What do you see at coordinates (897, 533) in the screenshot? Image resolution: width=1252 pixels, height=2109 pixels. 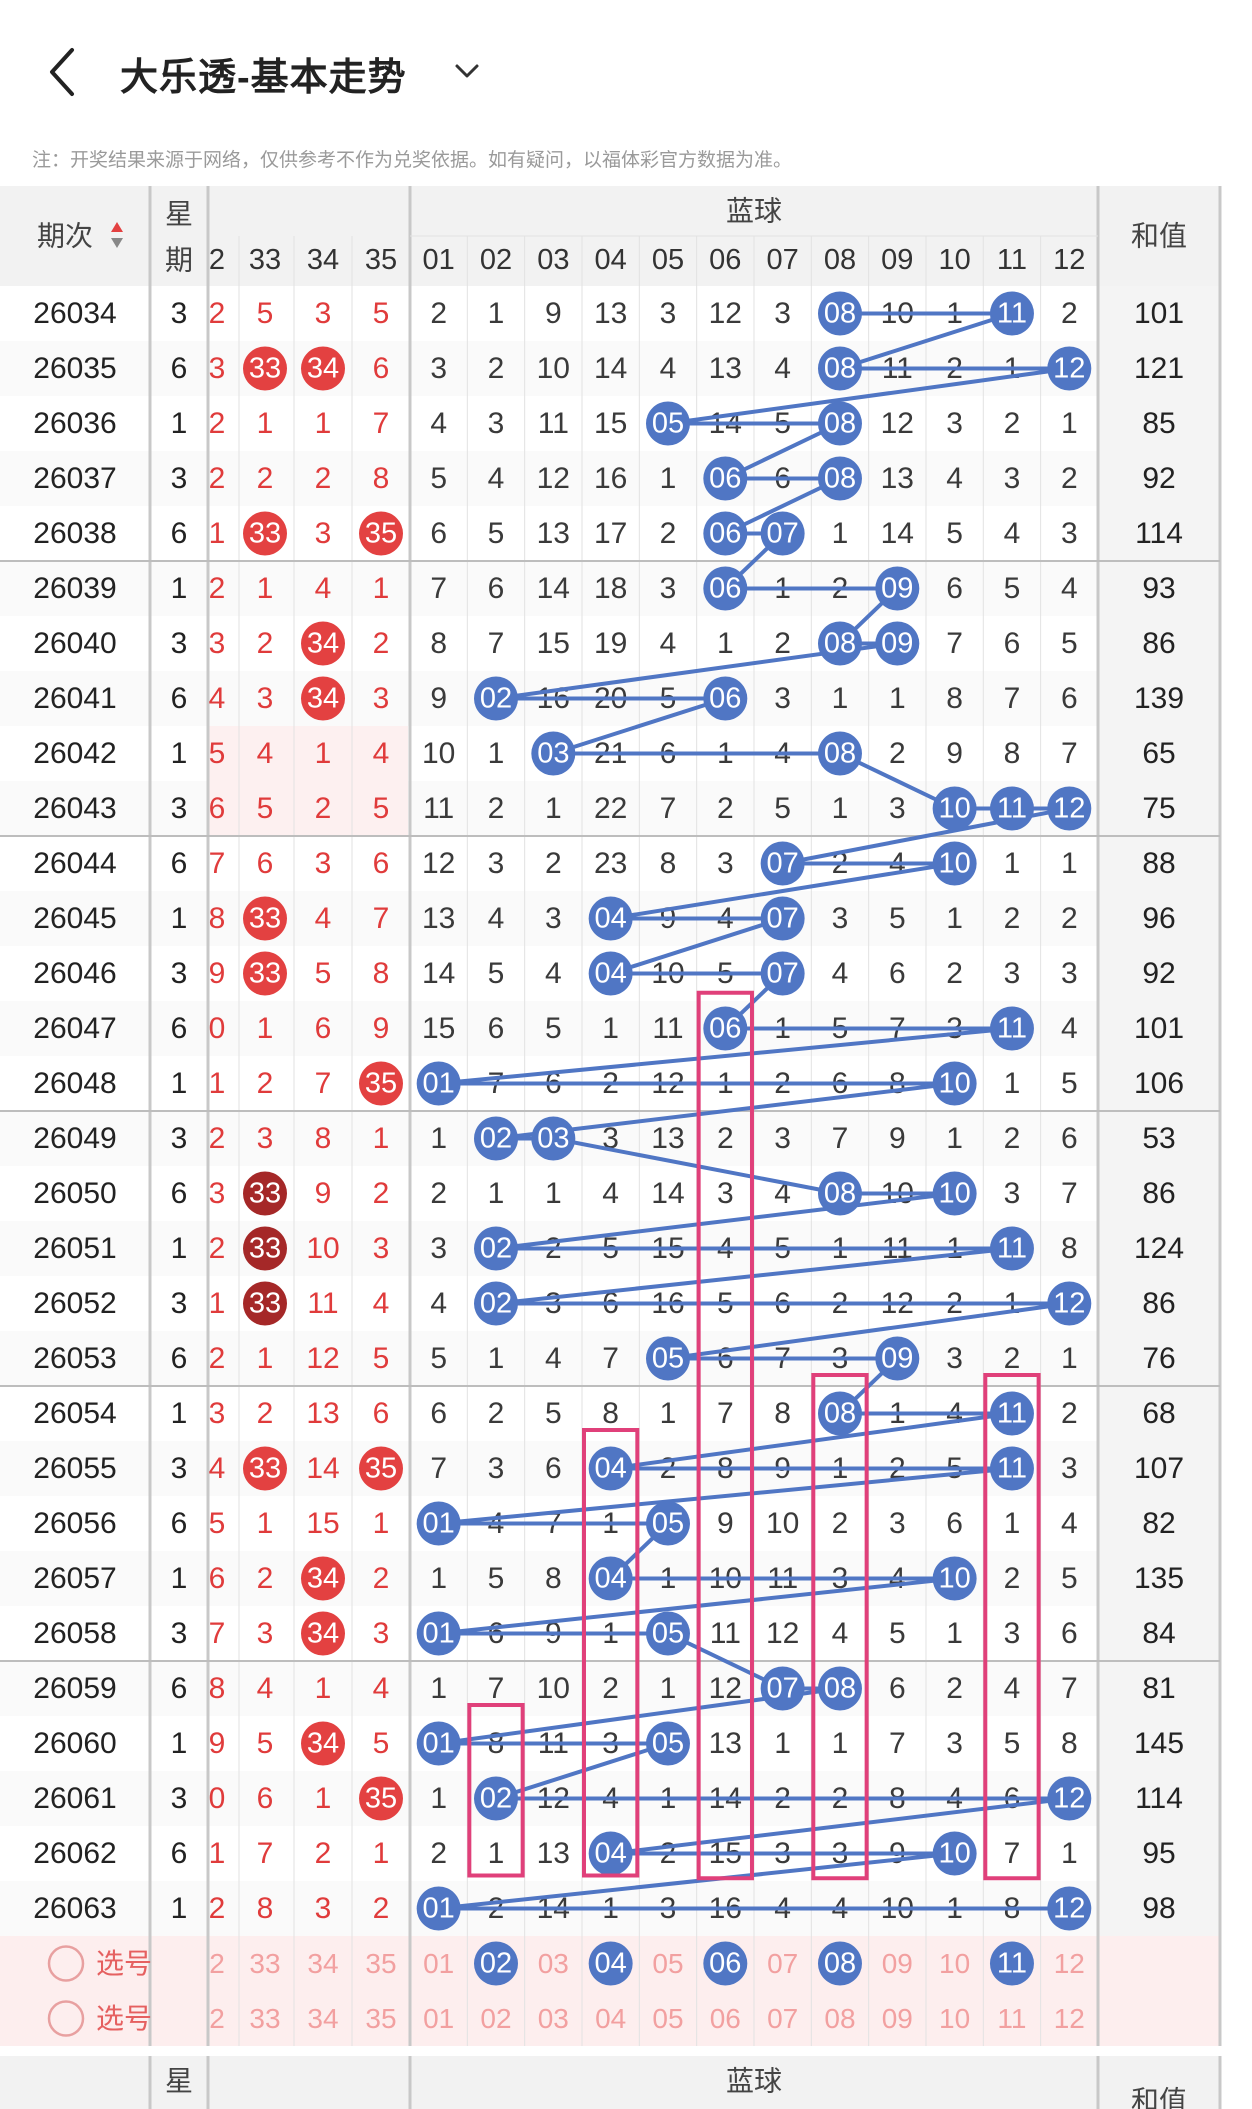 I see `blue-miss-cell: 14` at bounding box center [897, 533].